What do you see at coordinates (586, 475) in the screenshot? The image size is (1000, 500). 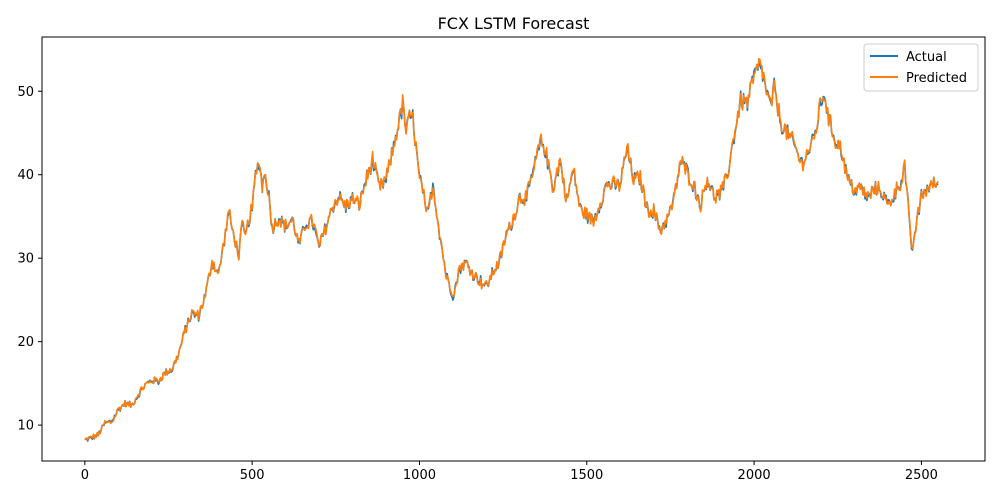 I see `x-tick-label: 1500` at bounding box center [586, 475].